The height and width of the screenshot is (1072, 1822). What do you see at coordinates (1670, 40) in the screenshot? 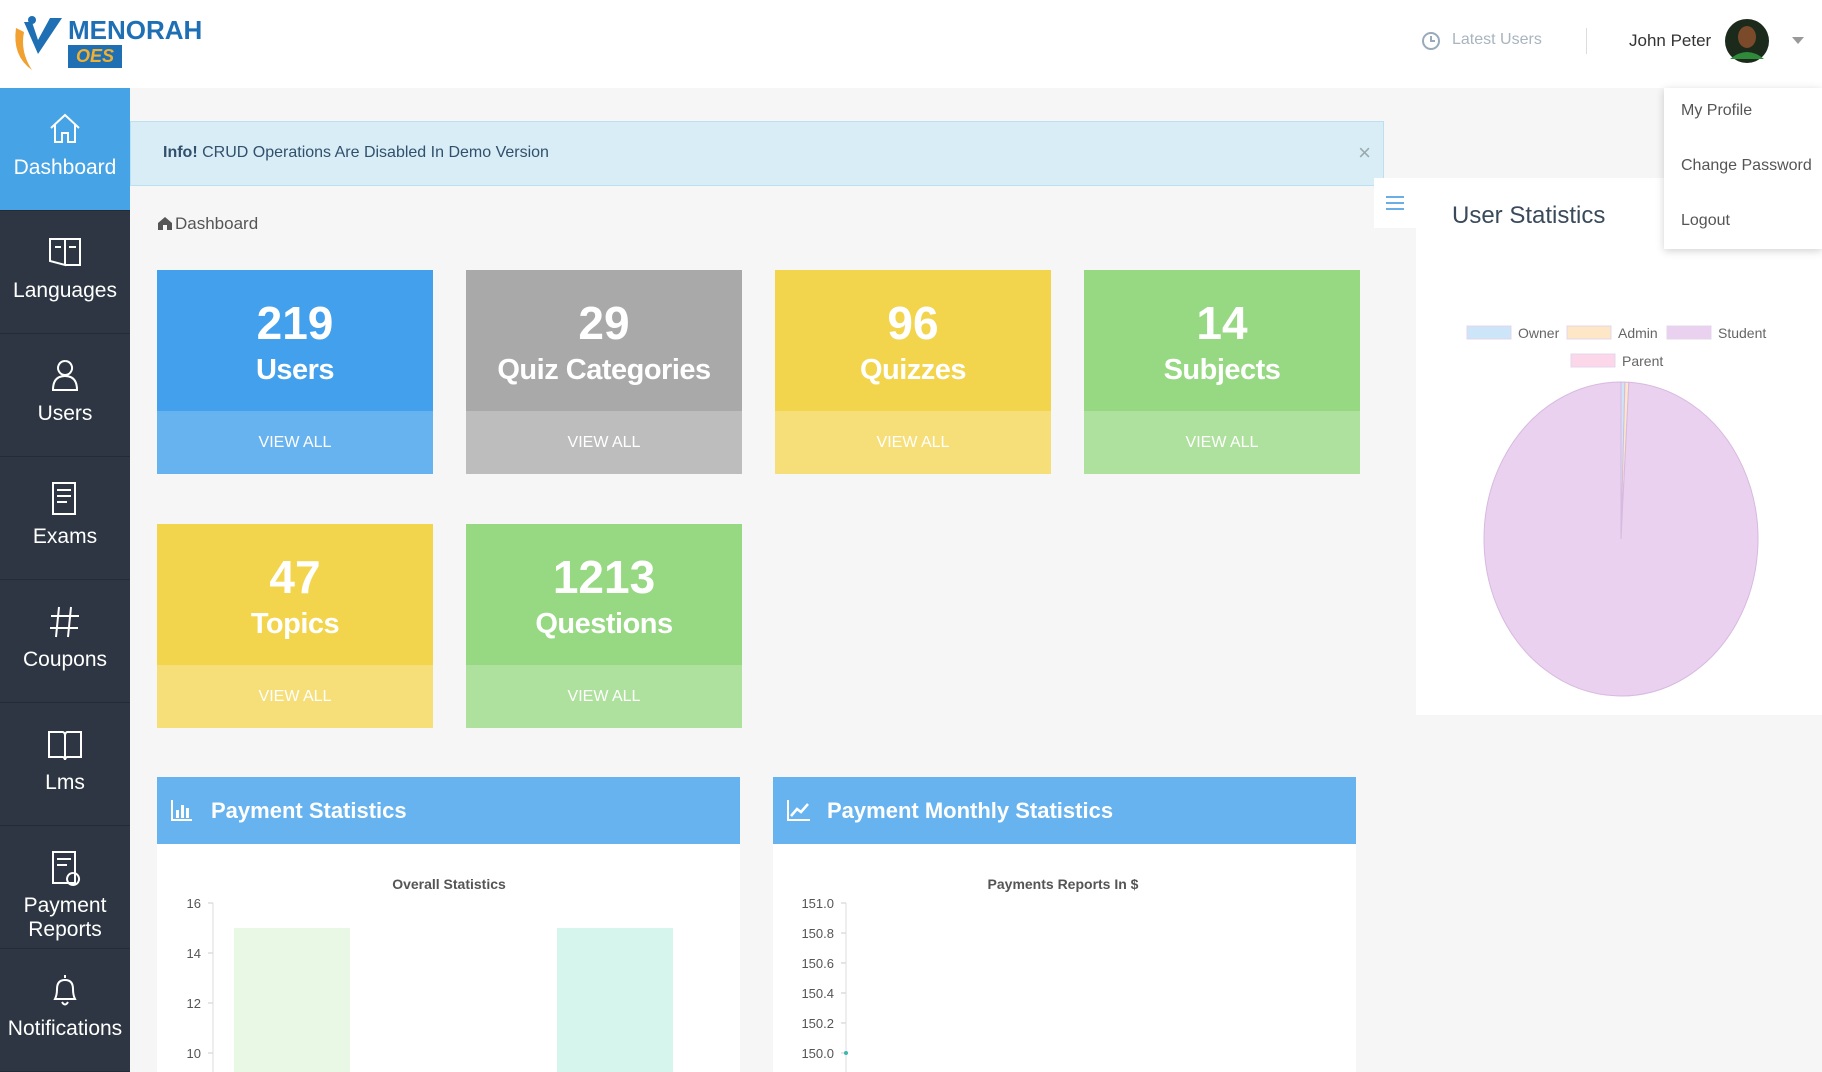
I see `user-name: John Peter` at bounding box center [1670, 40].